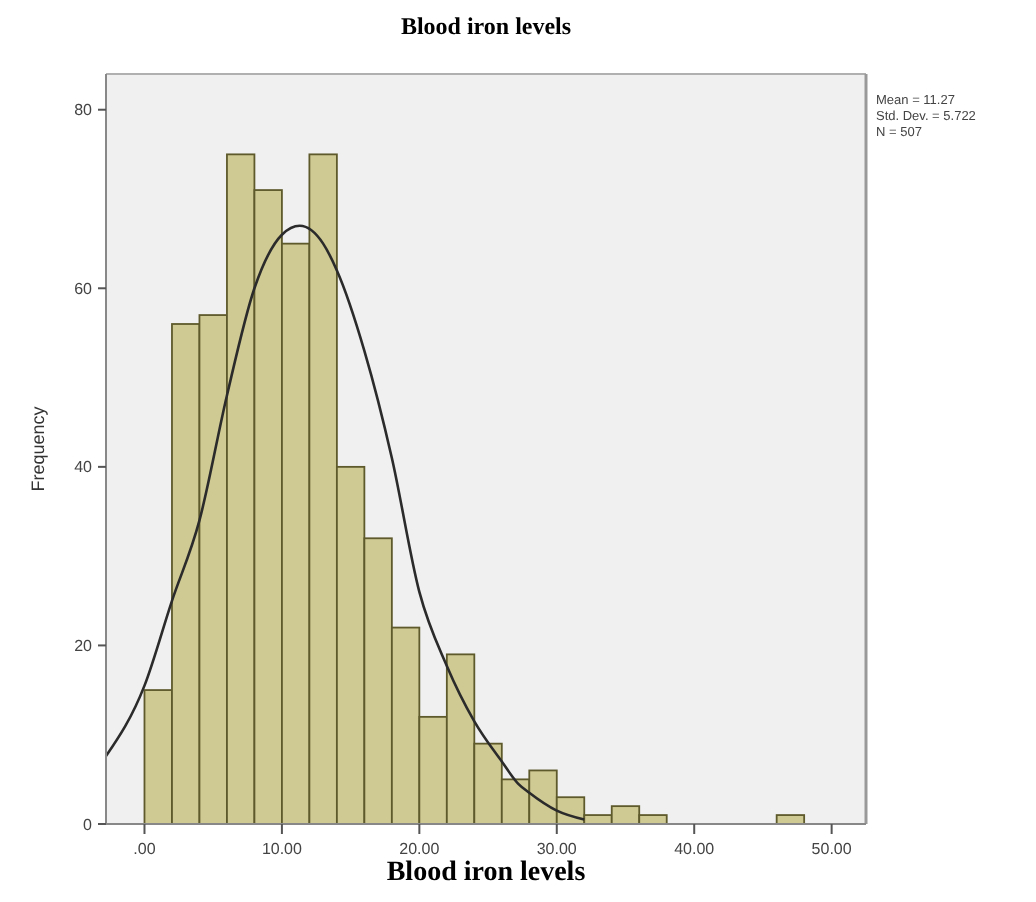  Describe the element at coordinates (557, 849) in the screenshot. I see `x-tick-label: 30.00` at that location.